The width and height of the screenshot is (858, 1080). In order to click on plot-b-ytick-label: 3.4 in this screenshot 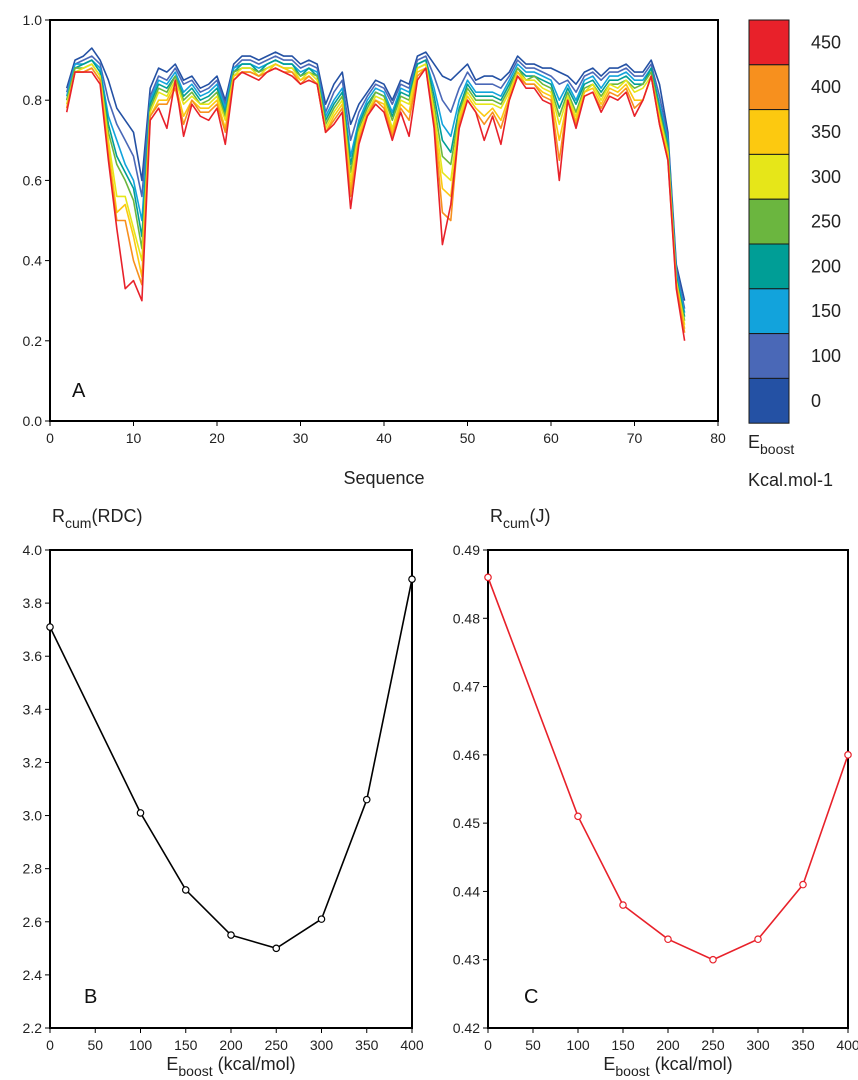, I will do `click(33, 709)`.